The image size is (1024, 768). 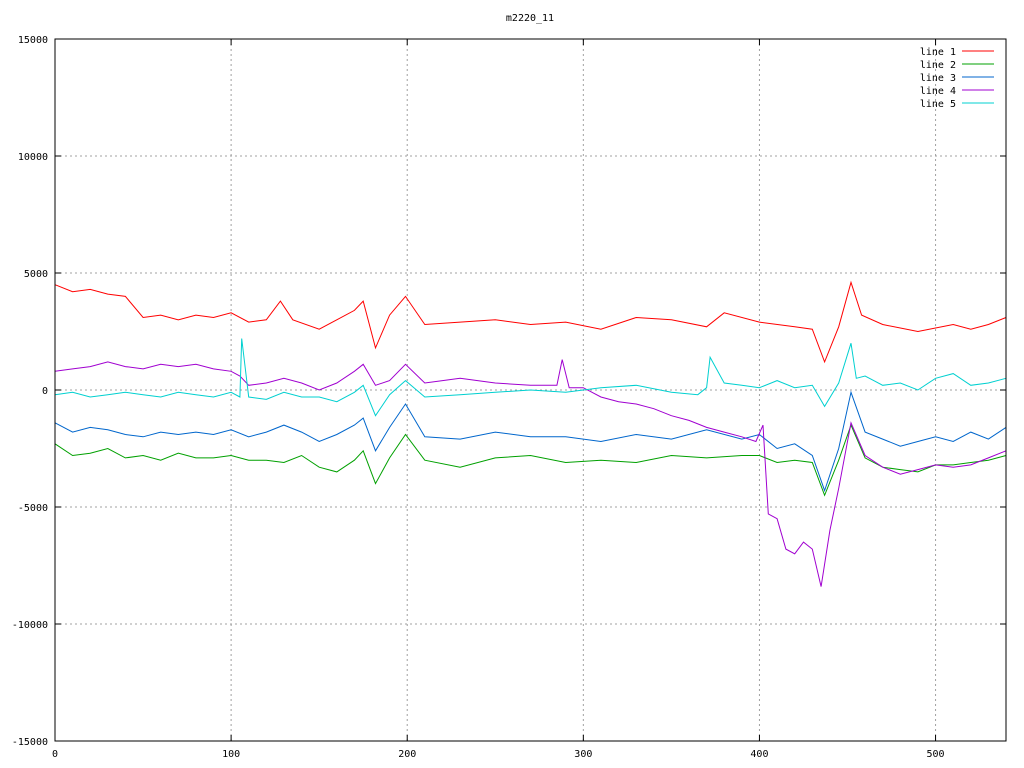 What do you see at coordinates (30, 625) in the screenshot?
I see `y-tick-label: -10000` at bounding box center [30, 625].